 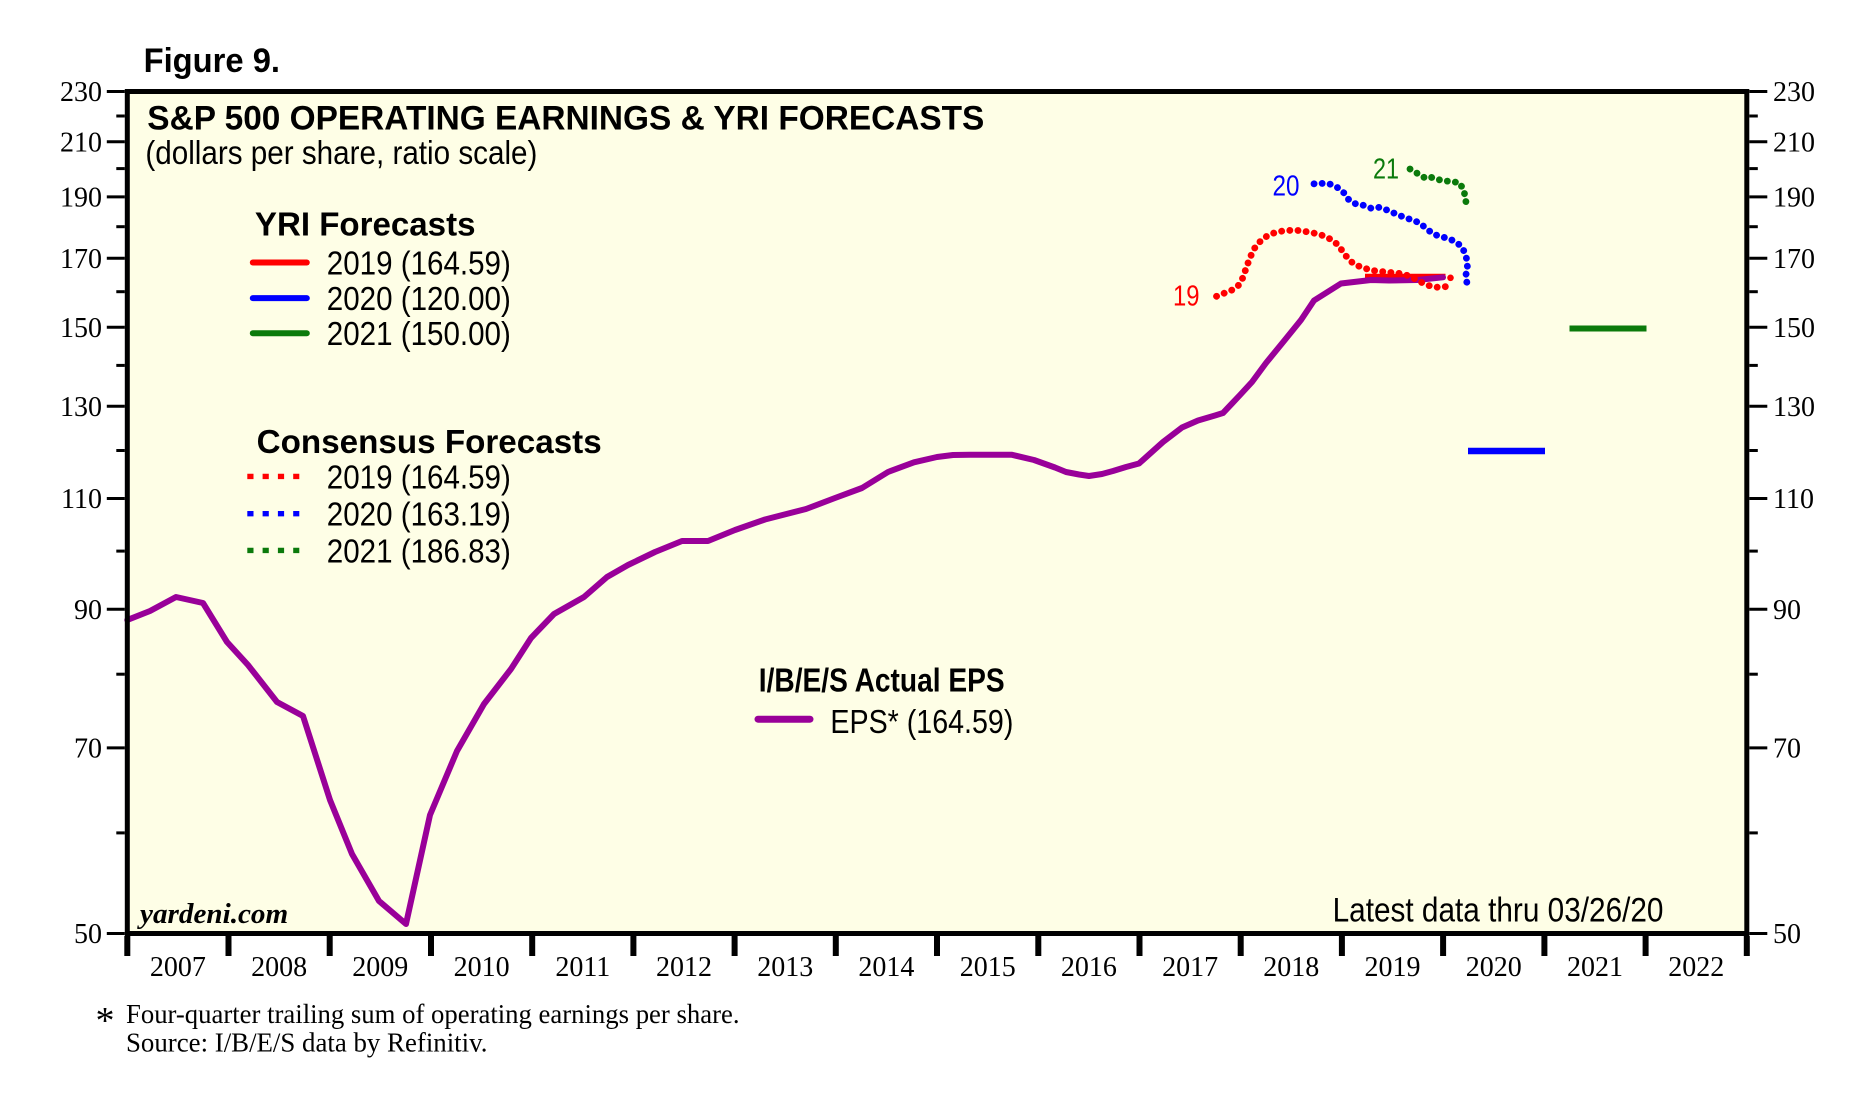 What do you see at coordinates (921, 721) in the screenshot?
I see `svg-text: EPS* (164.59)` at bounding box center [921, 721].